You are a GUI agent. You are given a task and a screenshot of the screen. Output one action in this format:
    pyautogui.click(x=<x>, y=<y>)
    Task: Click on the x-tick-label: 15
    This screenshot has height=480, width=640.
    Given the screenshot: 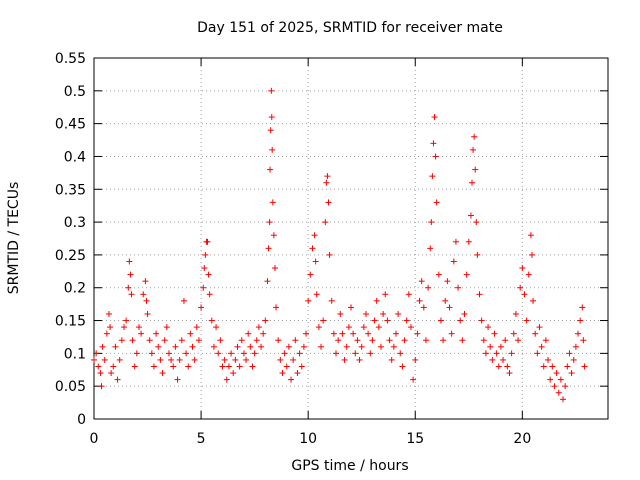 What is the action you would take?
    pyautogui.click(x=415, y=439)
    